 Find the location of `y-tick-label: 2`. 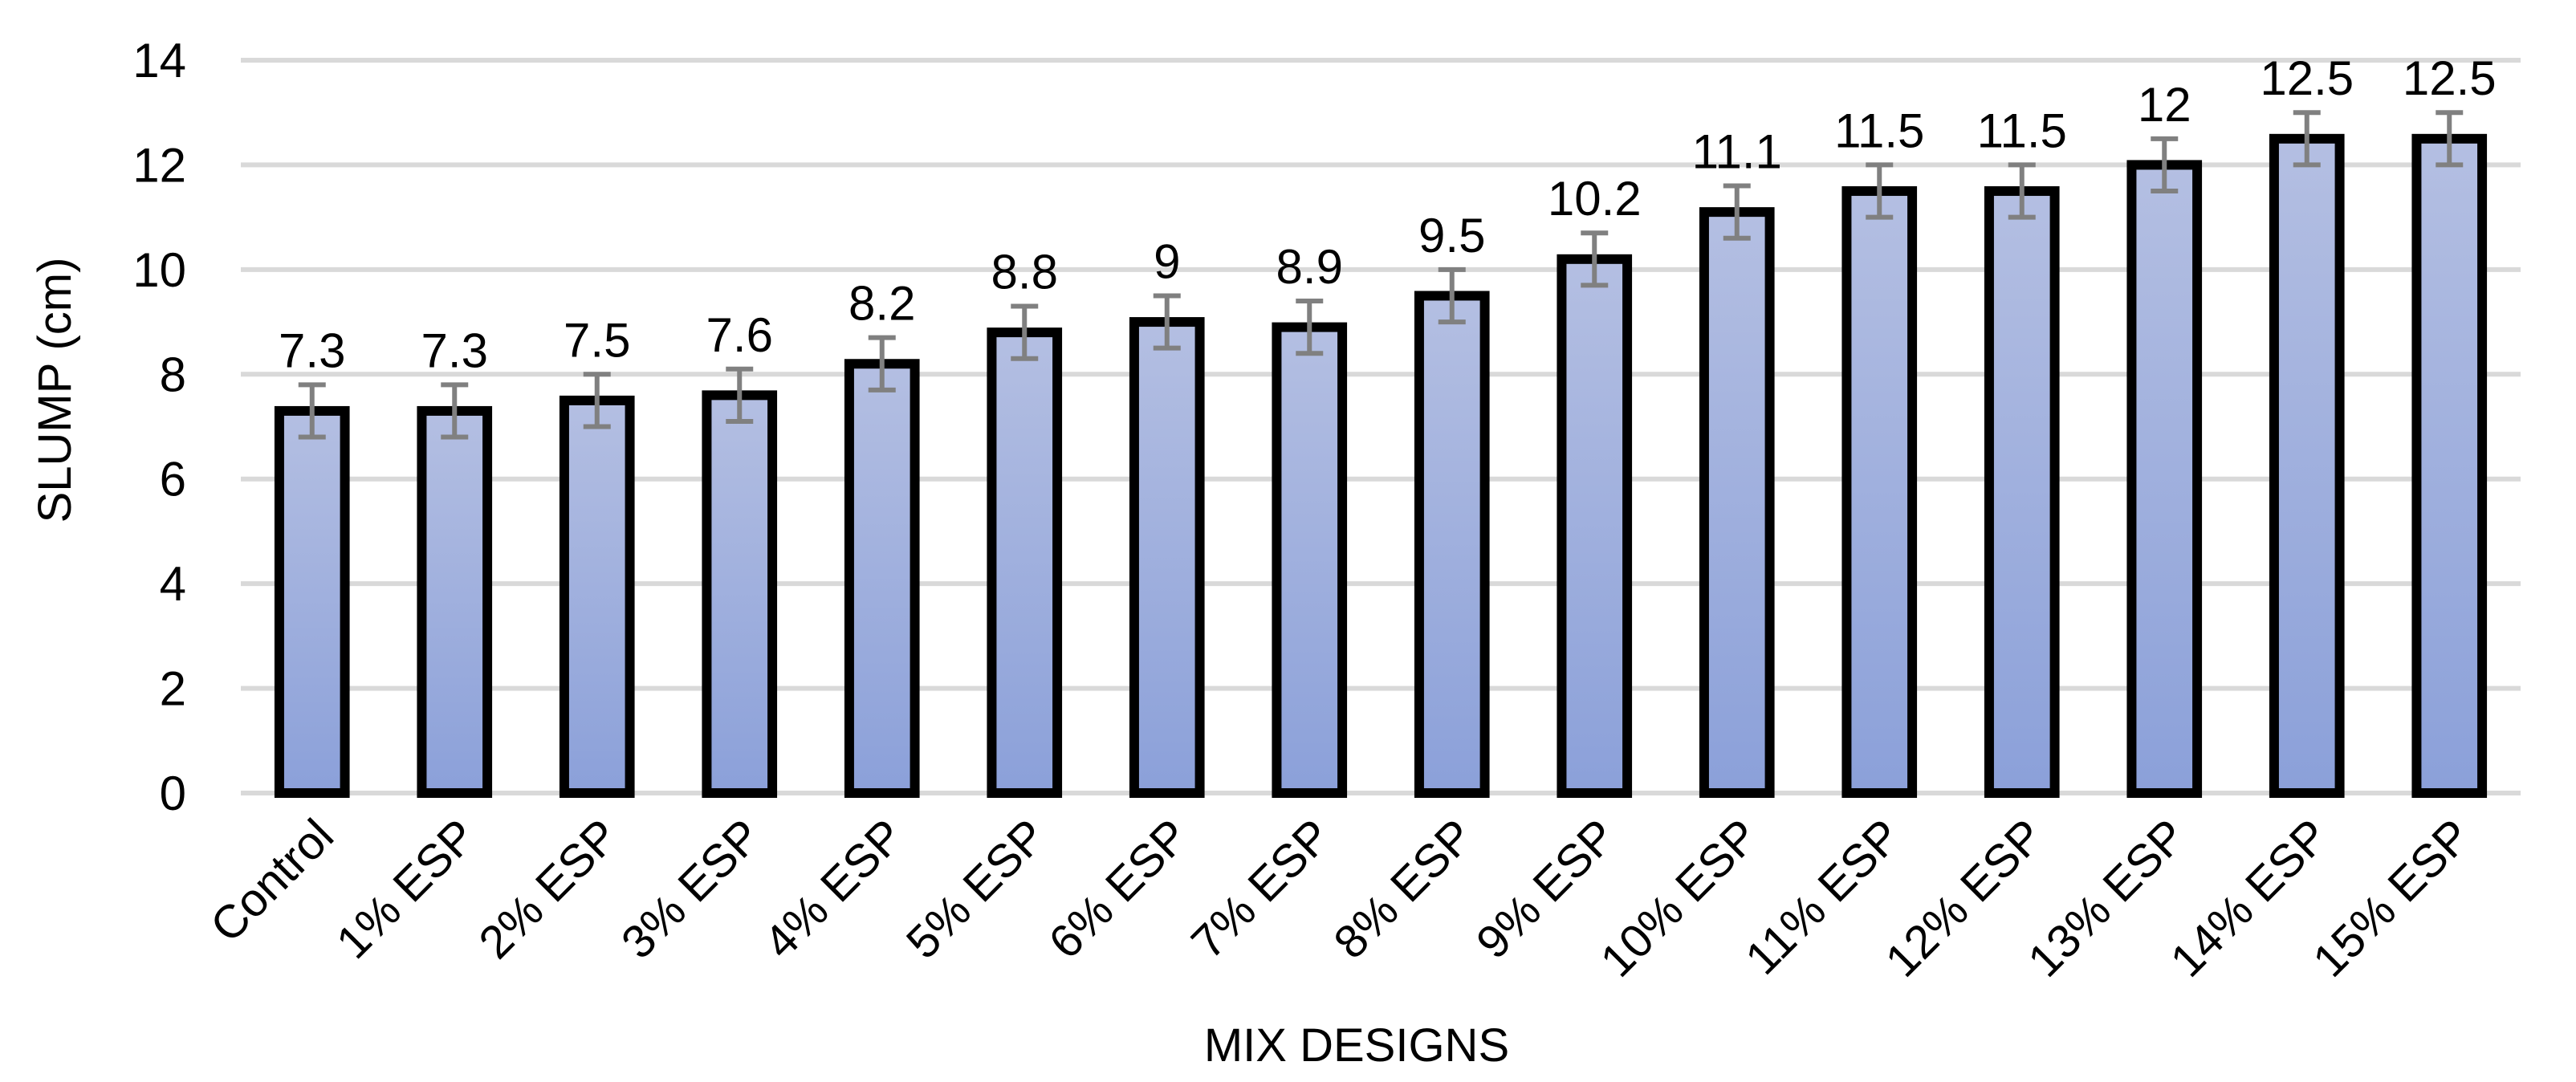

y-tick-label: 2 is located at coordinates (173, 689).